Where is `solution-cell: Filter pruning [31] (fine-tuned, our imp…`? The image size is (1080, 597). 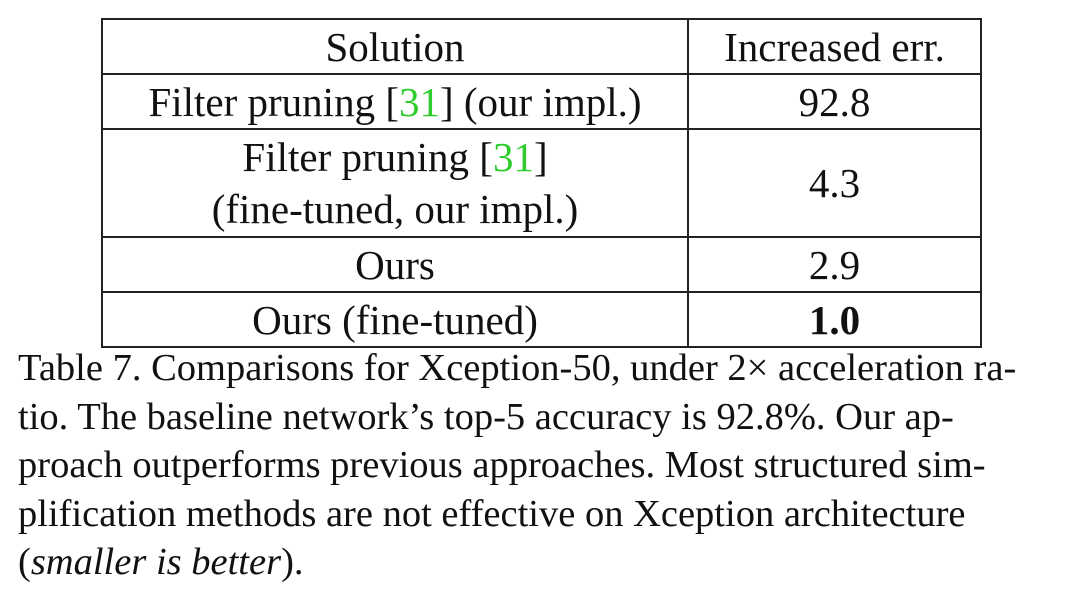 solution-cell: Filter pruning [31] (fine-tuned, our imp… is located at coordinates (395, 183).